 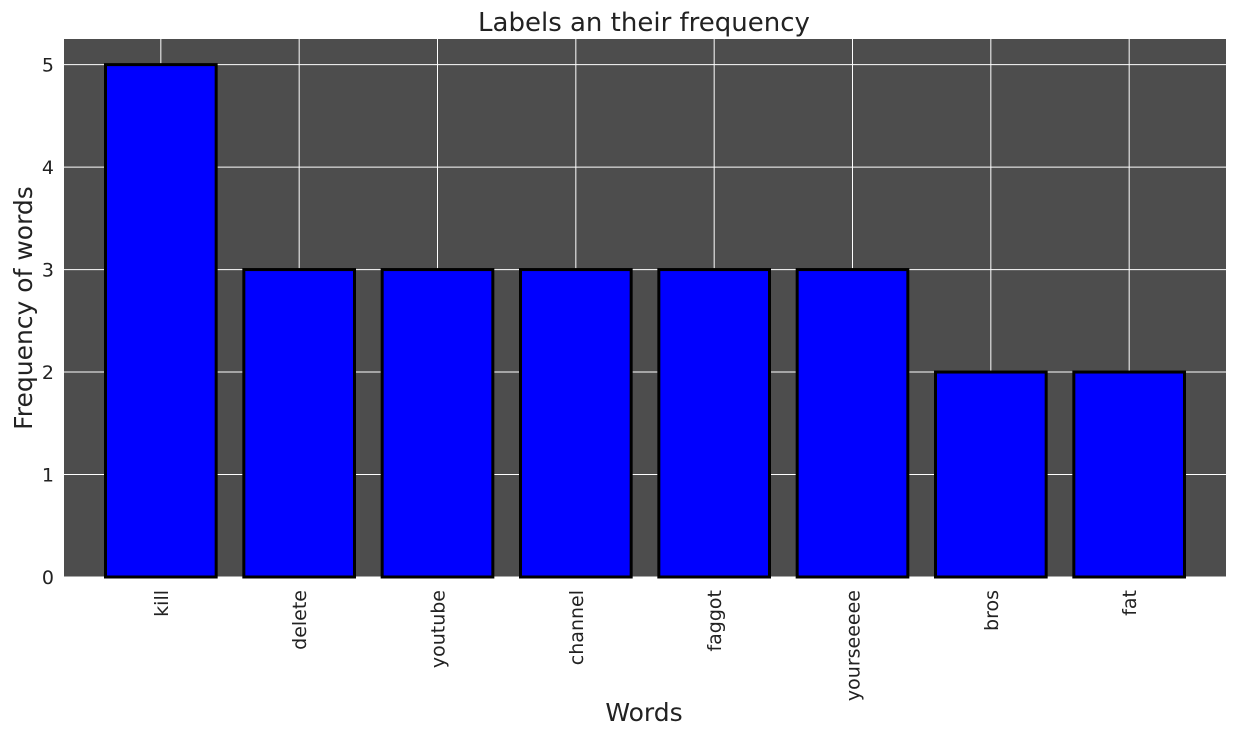 I want to click on bar-kill, so click(x=161, y=321).